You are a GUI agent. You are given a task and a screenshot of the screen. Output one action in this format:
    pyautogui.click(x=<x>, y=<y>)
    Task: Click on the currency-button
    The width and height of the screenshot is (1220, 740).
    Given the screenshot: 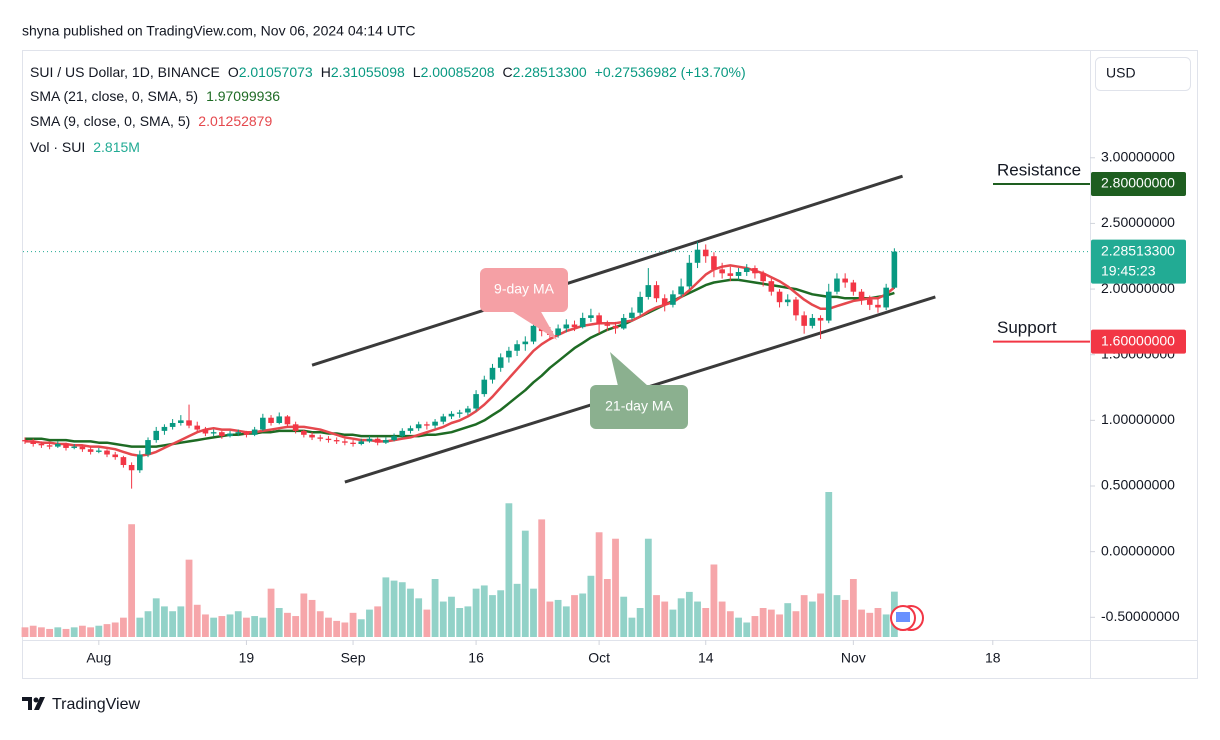 What is the action you would take?
    pyautogui.click(x=1143, y=74)
    